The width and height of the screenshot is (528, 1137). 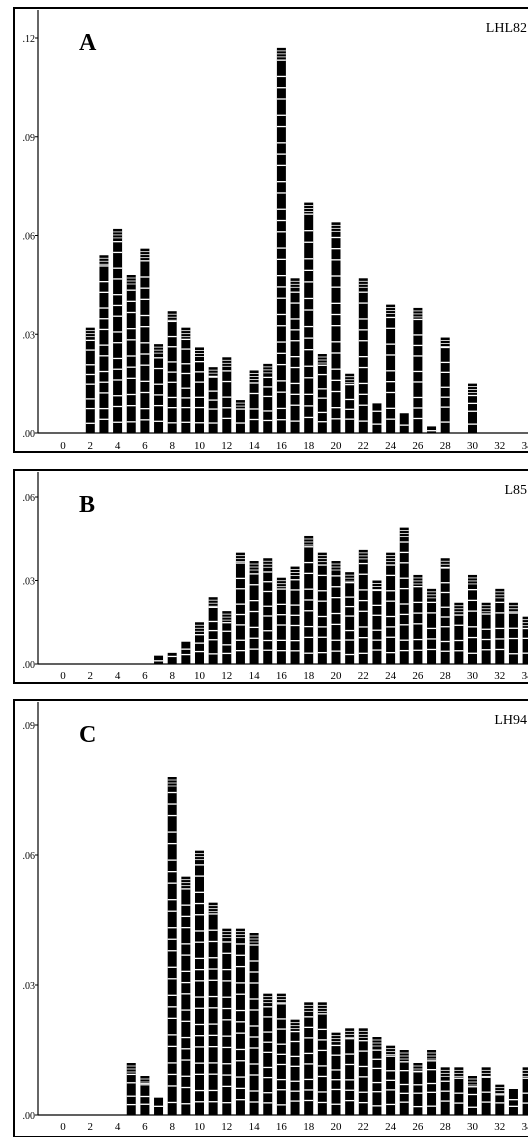 I want to click on y-tick-label: .06, so click(x=29, y=237).